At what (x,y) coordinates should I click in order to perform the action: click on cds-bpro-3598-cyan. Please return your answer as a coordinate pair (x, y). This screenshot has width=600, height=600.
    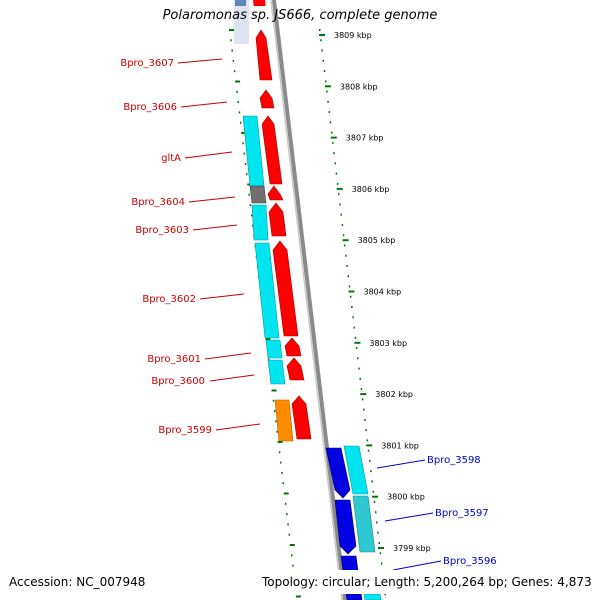
    Looking at the image, I should click on (356, 470).